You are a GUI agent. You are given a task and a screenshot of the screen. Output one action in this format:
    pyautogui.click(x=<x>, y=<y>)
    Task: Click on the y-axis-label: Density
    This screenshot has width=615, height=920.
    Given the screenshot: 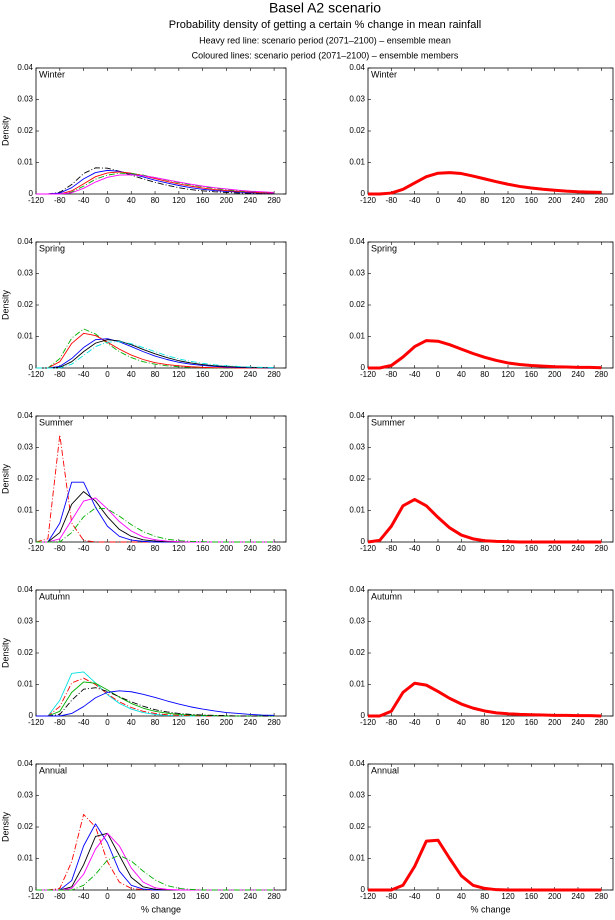 What is the action you would take?
    pyautogui.click(x=5, y=652)
    